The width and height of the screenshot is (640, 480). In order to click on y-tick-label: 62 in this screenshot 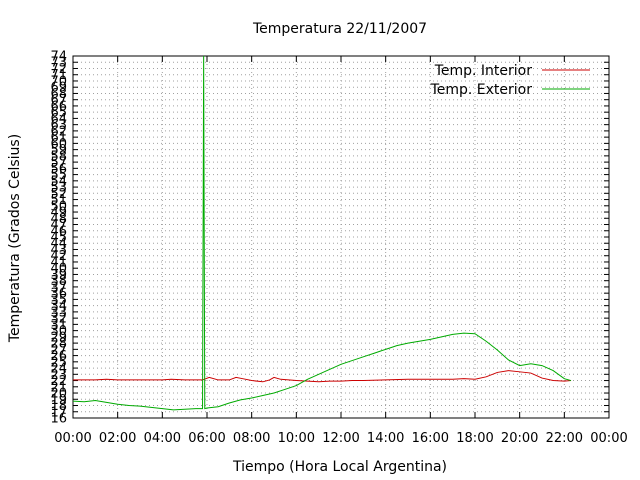, I will do `click(58, 131)`.